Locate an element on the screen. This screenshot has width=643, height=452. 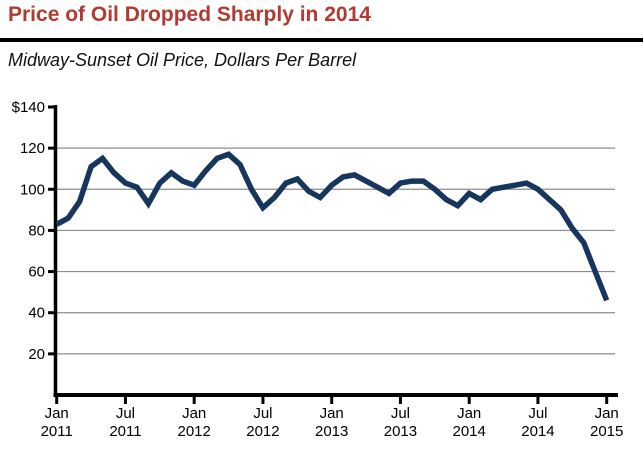
y-axis-label: 120 is located at coordinates (32, 148).